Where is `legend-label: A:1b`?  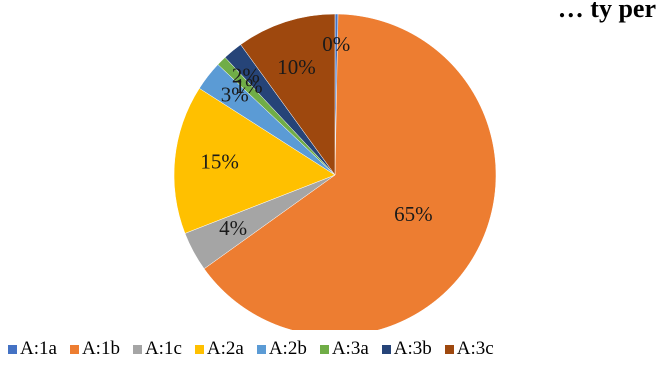 legend-label: A:1b is located at coordinates (100, 348).